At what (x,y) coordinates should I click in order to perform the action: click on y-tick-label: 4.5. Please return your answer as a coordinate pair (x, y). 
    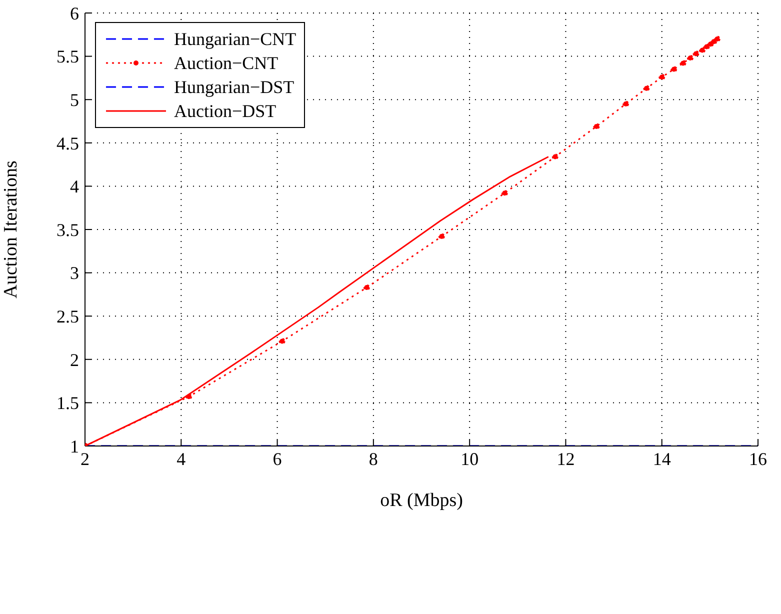
    Looking at the image, I should click on (67, 143).